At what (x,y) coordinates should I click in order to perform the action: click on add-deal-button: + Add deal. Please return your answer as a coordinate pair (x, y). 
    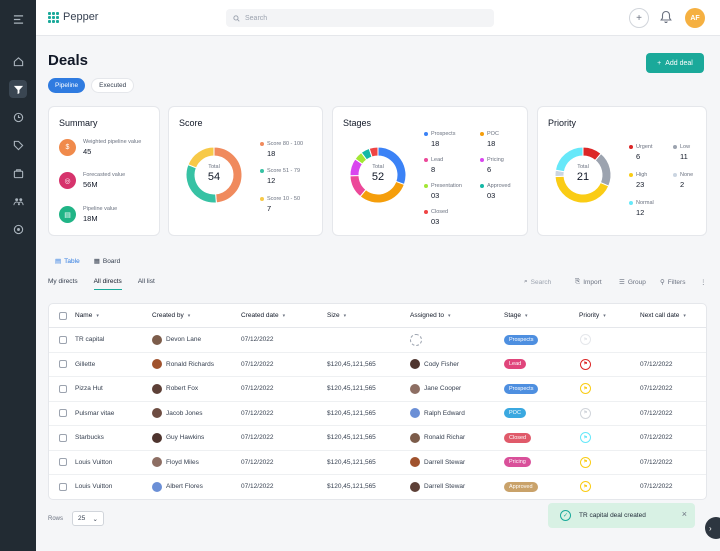
    Looking at the image, I should click on (675, 63).